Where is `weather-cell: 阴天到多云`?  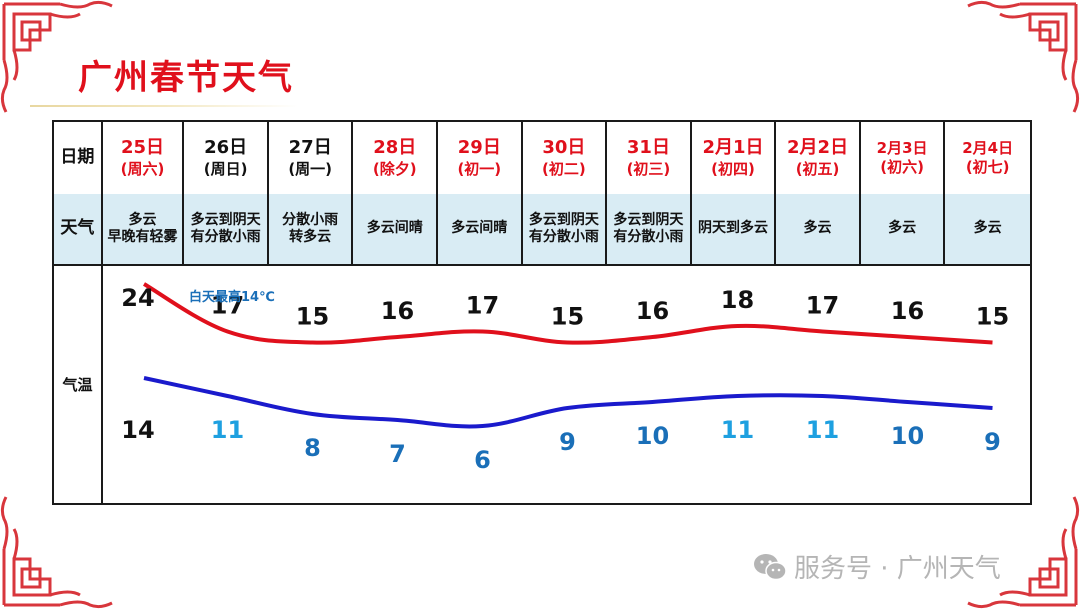 weather-cell: 阴天到多云 is located at coordinates (734, 229).